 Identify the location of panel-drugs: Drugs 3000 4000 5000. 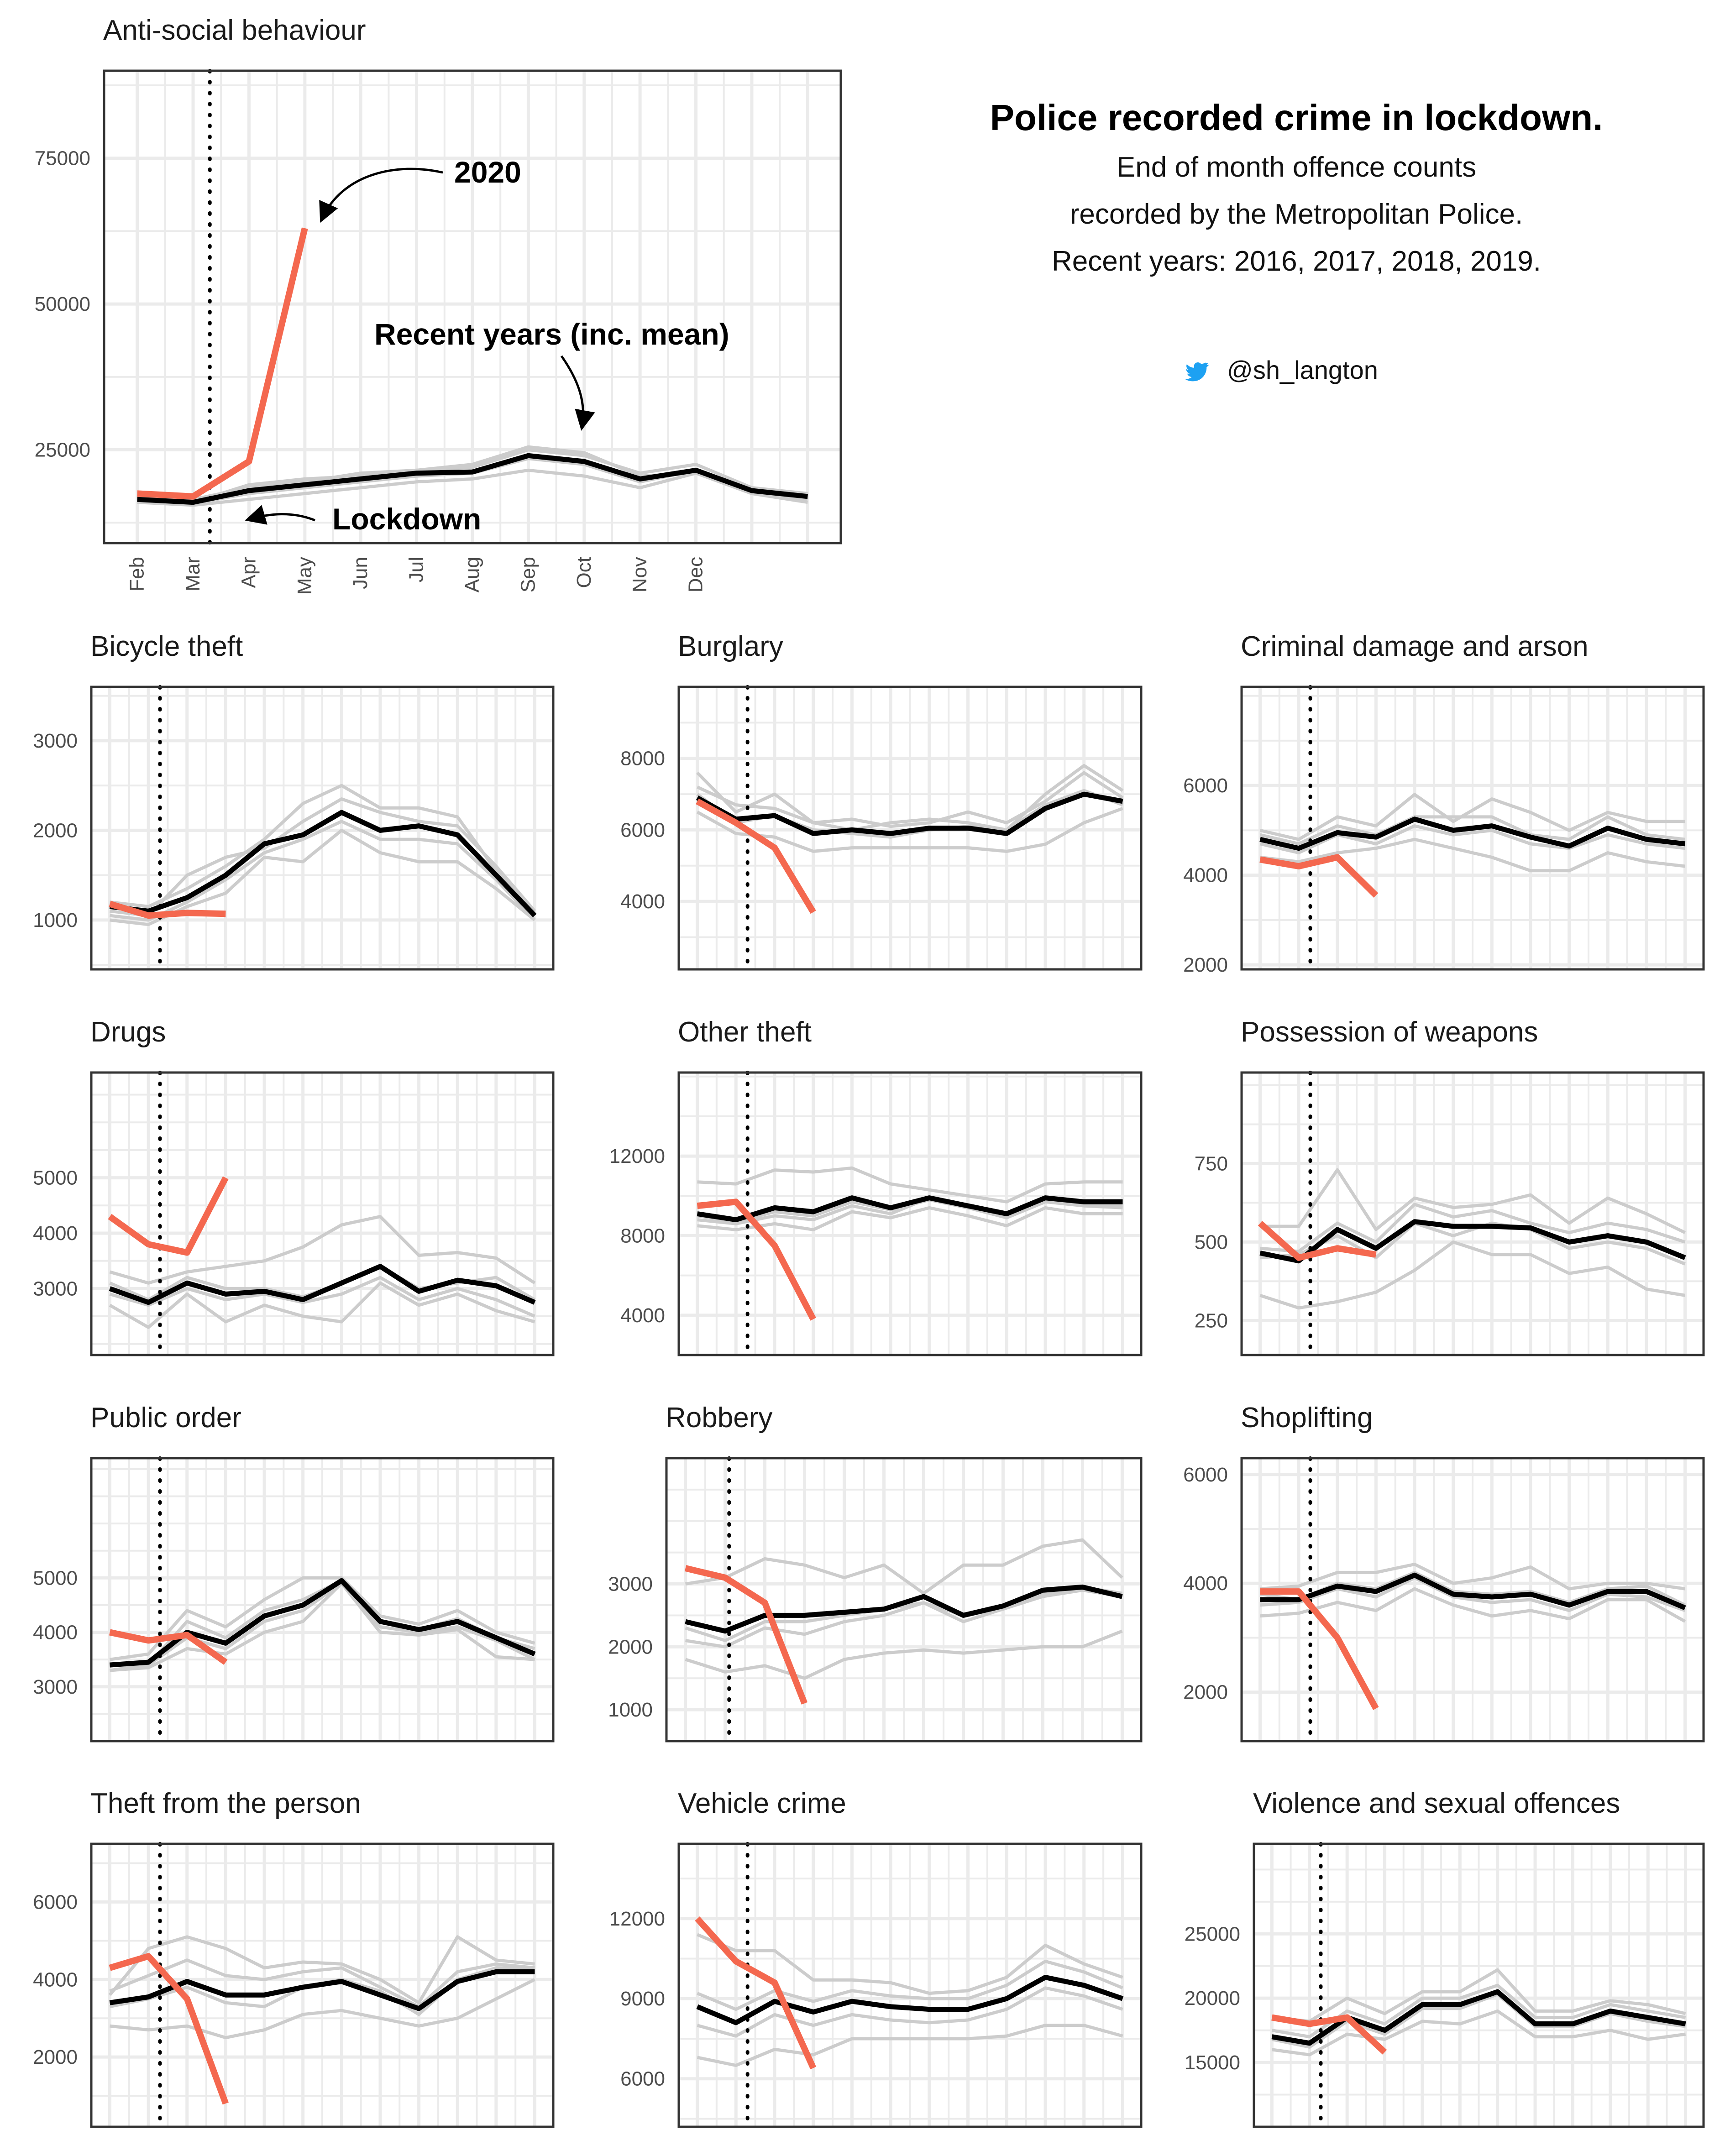
(294, 1186).